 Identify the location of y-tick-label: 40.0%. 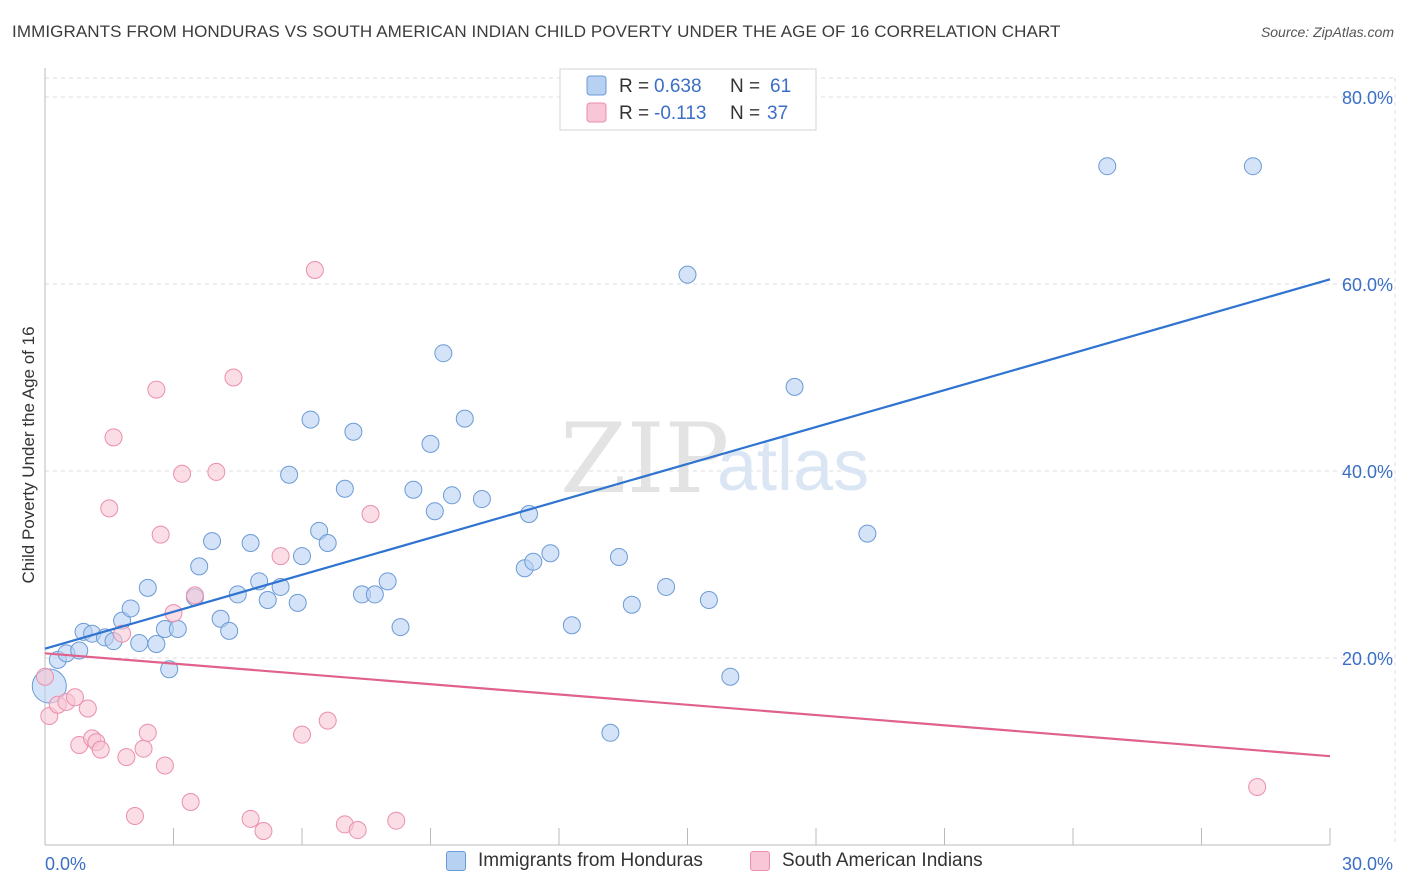
(1367, 472).